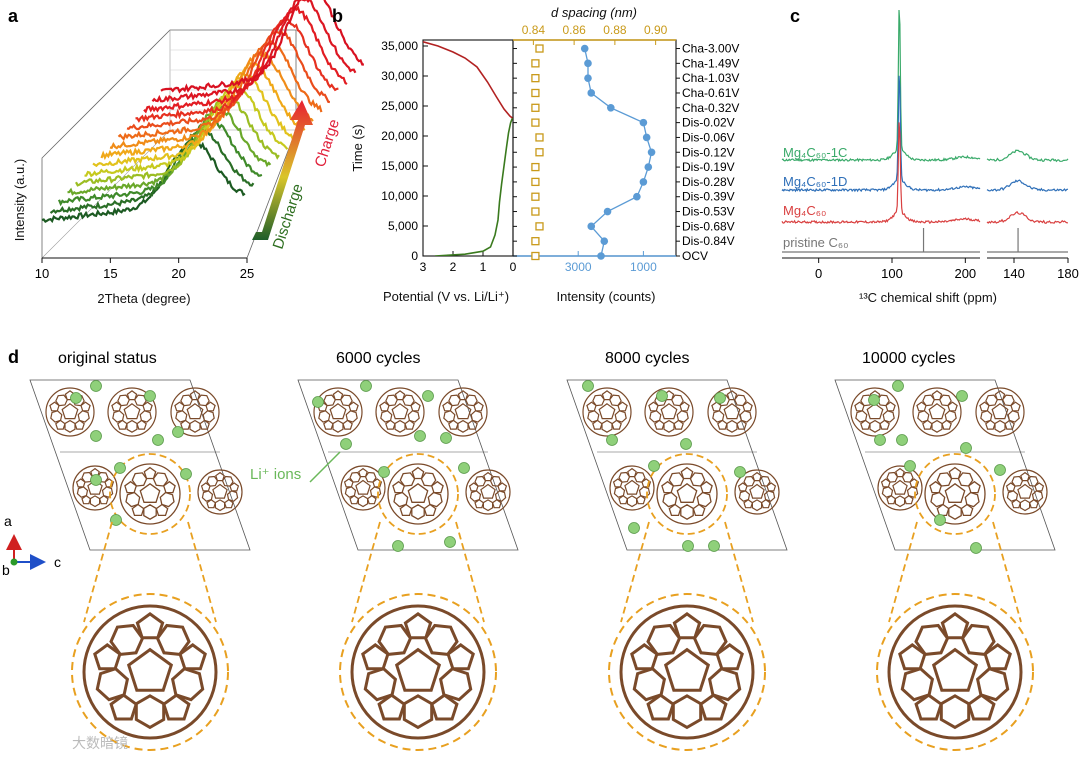 The height and width of the screenshot is (762, 1080). What do you see at coordinates (399, 106) in the screenshot?
I see `y-tick-label: 25,000` at bounding box center [399, 106].